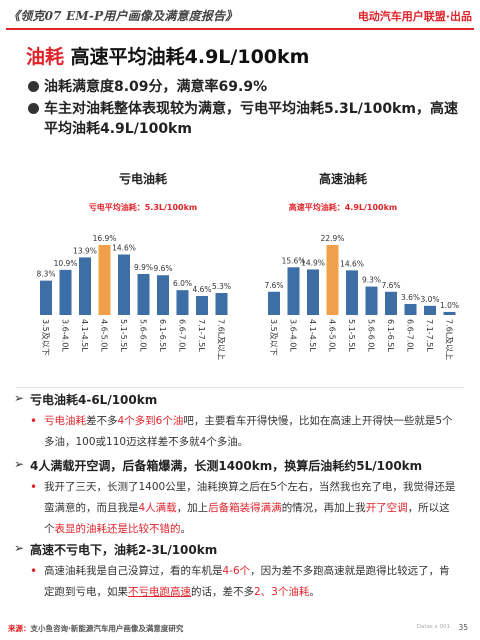 The image size is (480, 640). I want to click on data-label: 15.6%, so click(294, 260).